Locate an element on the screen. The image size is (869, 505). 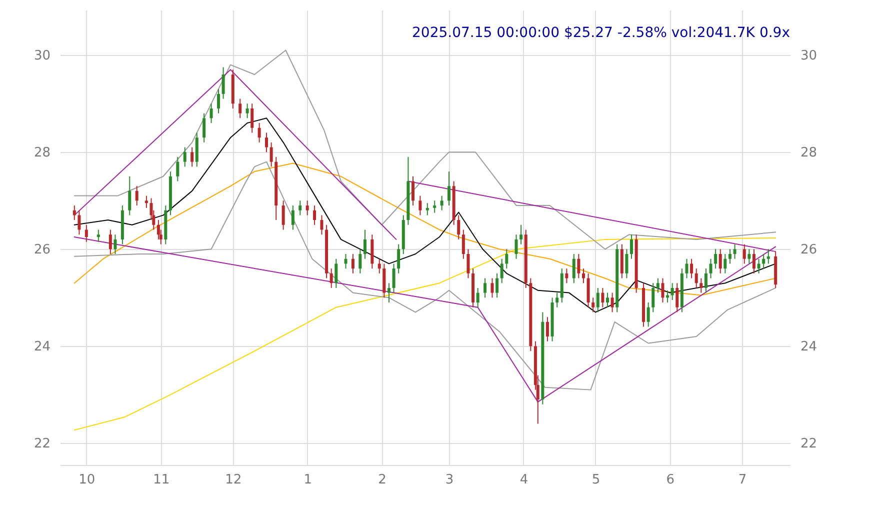
y-tick-label: 30 is located at coordinates (42, 56).